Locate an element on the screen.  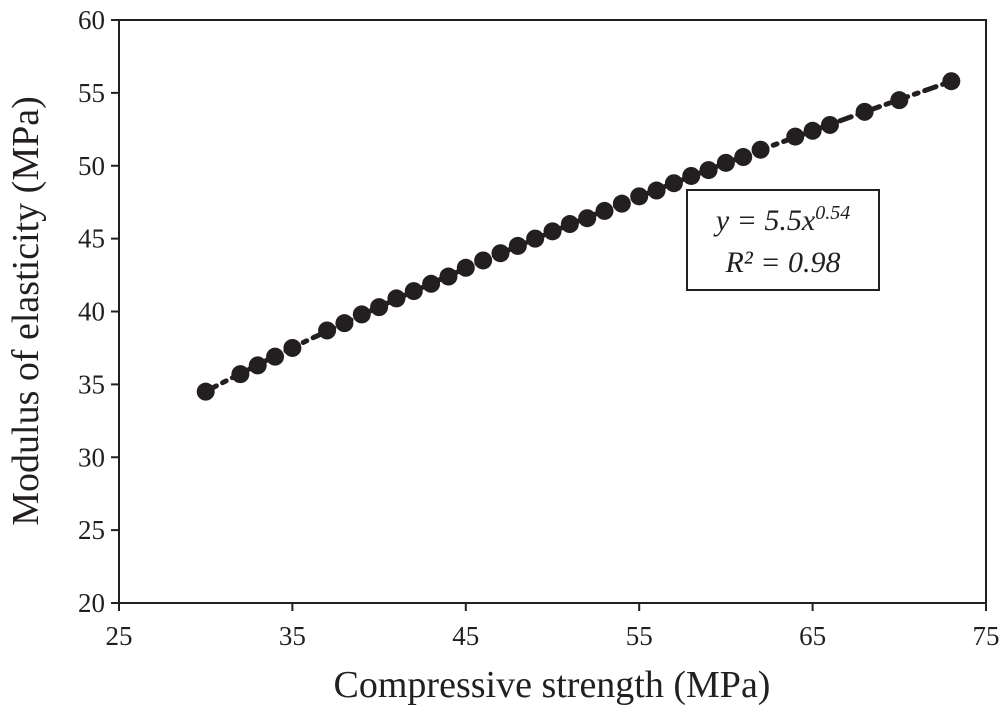
x-tick-label: 45 is located at coordinates (465, 636).